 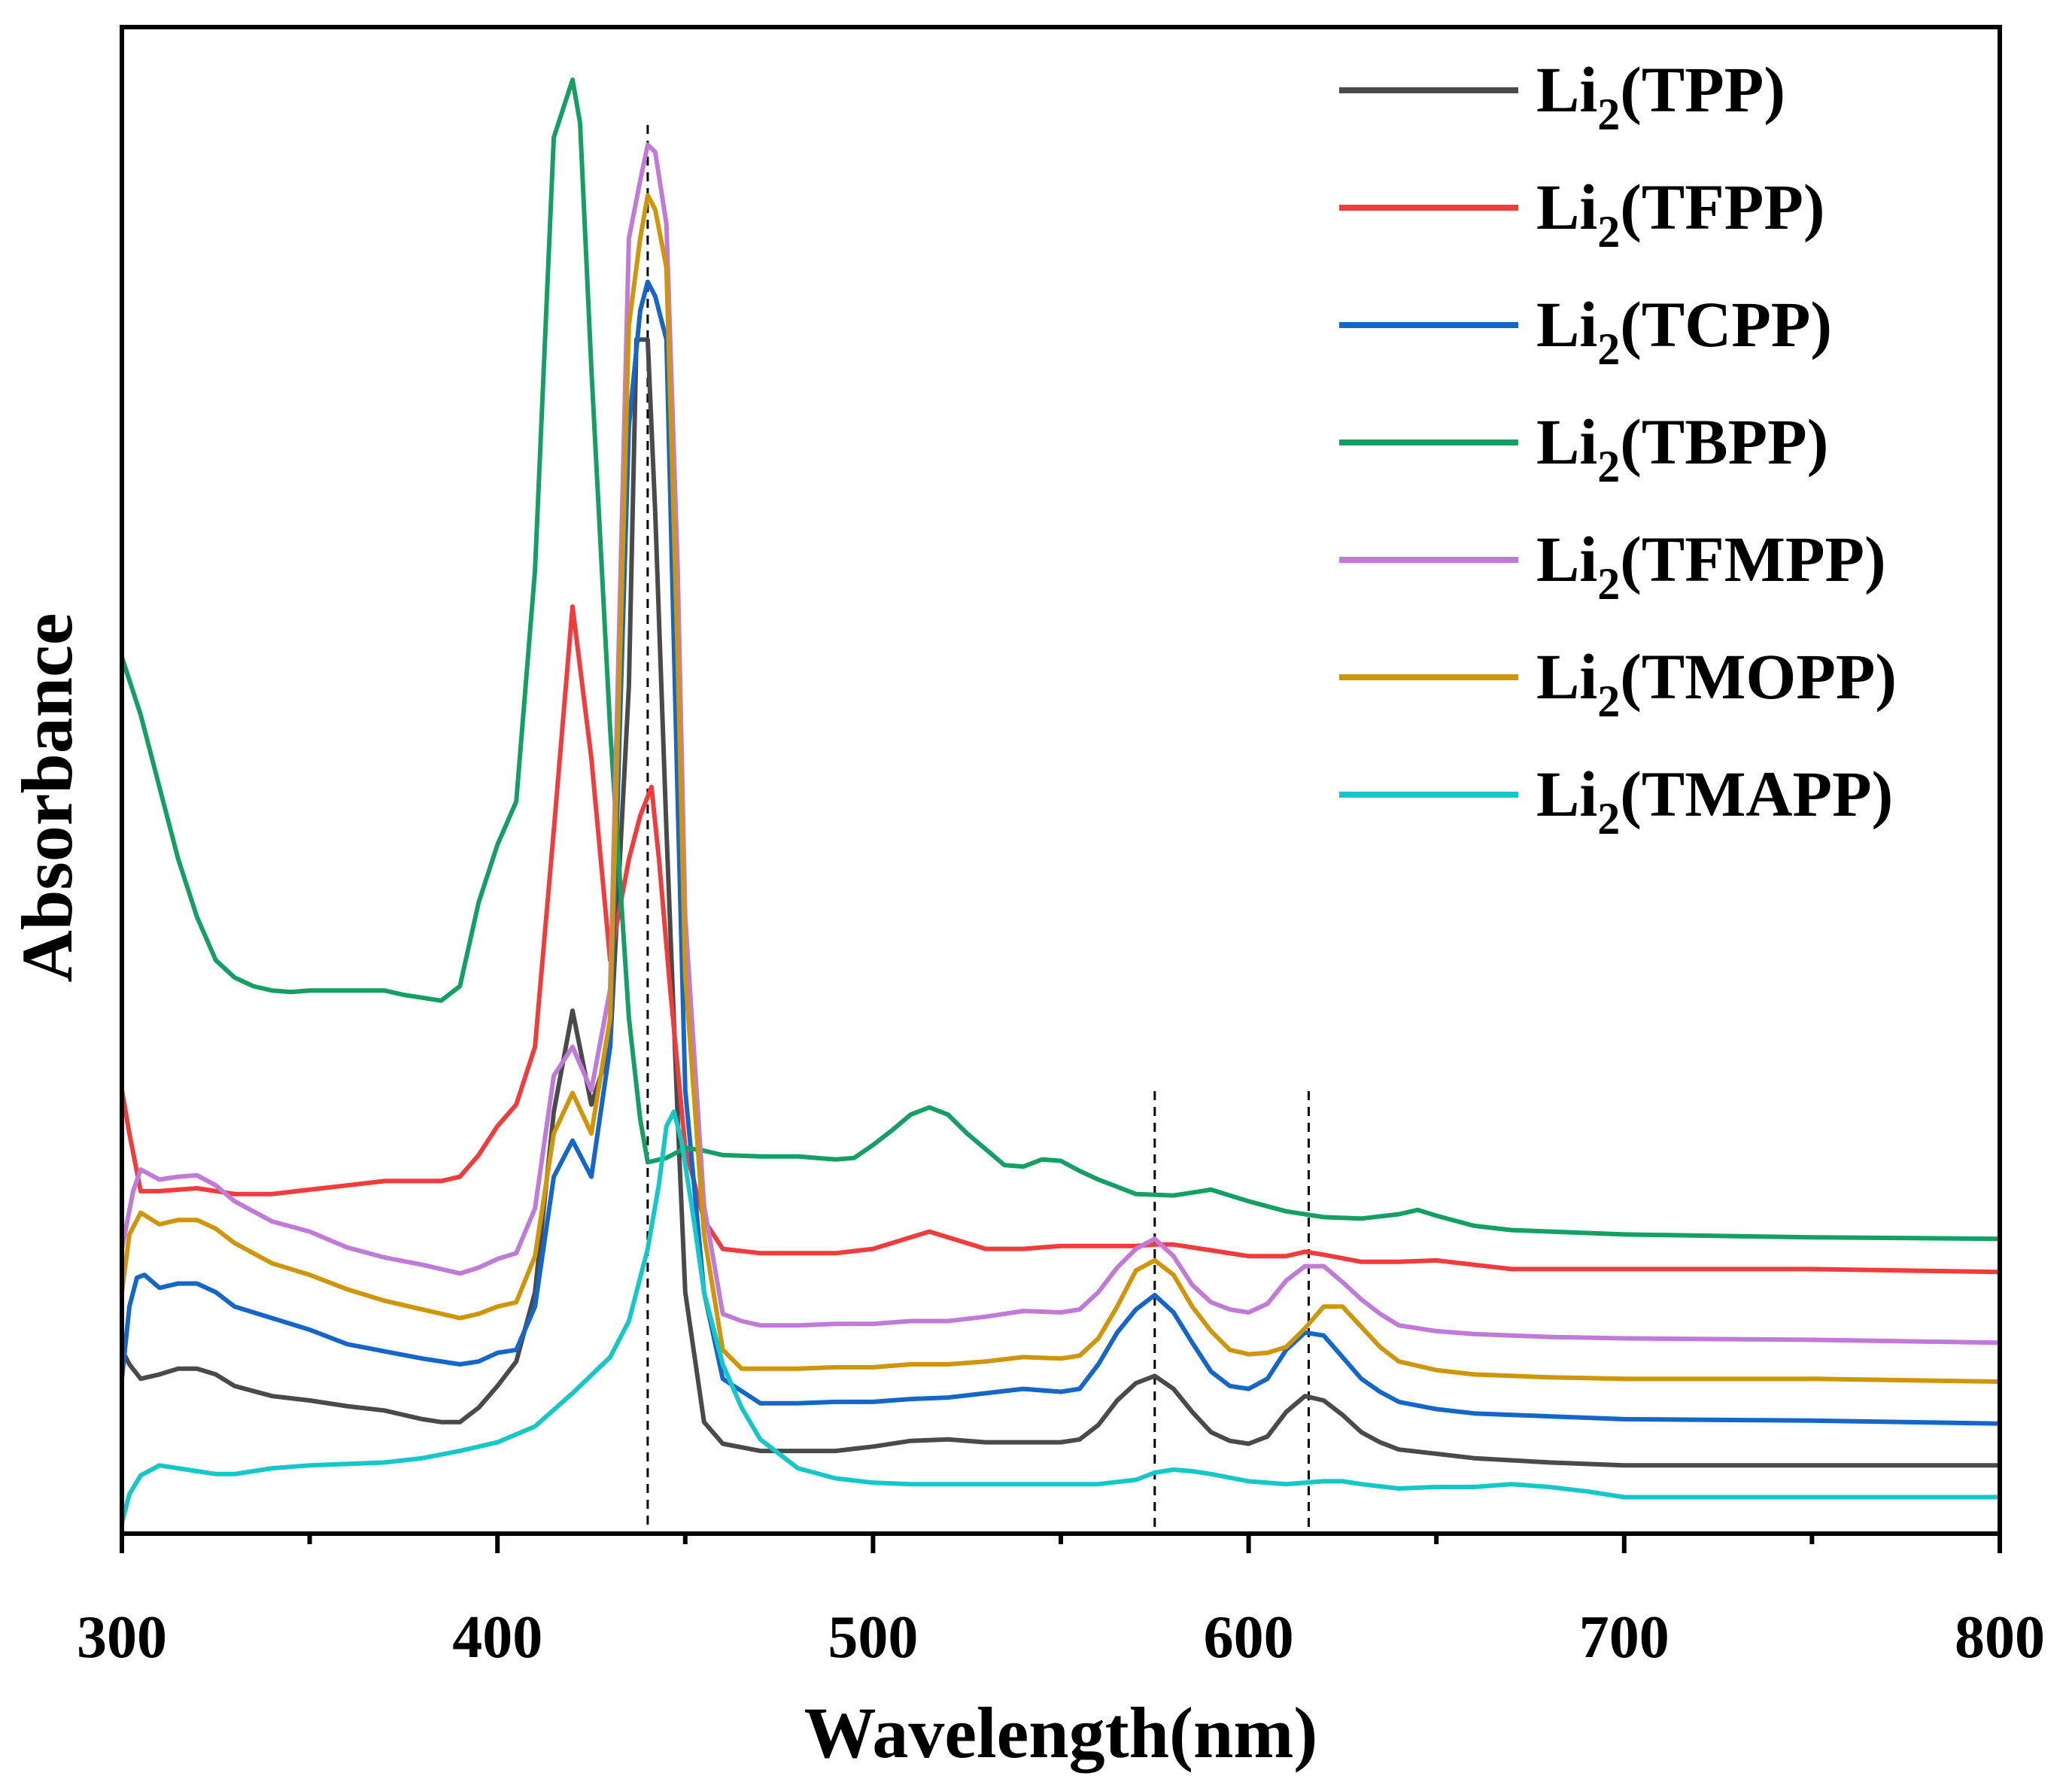 I want to click on x-tick-label: 600, so click(x=1249, y=1638).